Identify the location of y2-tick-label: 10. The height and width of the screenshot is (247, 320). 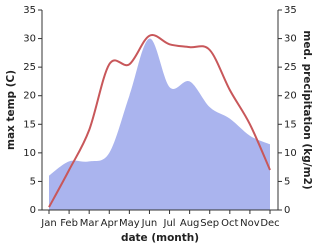
(290, 153).